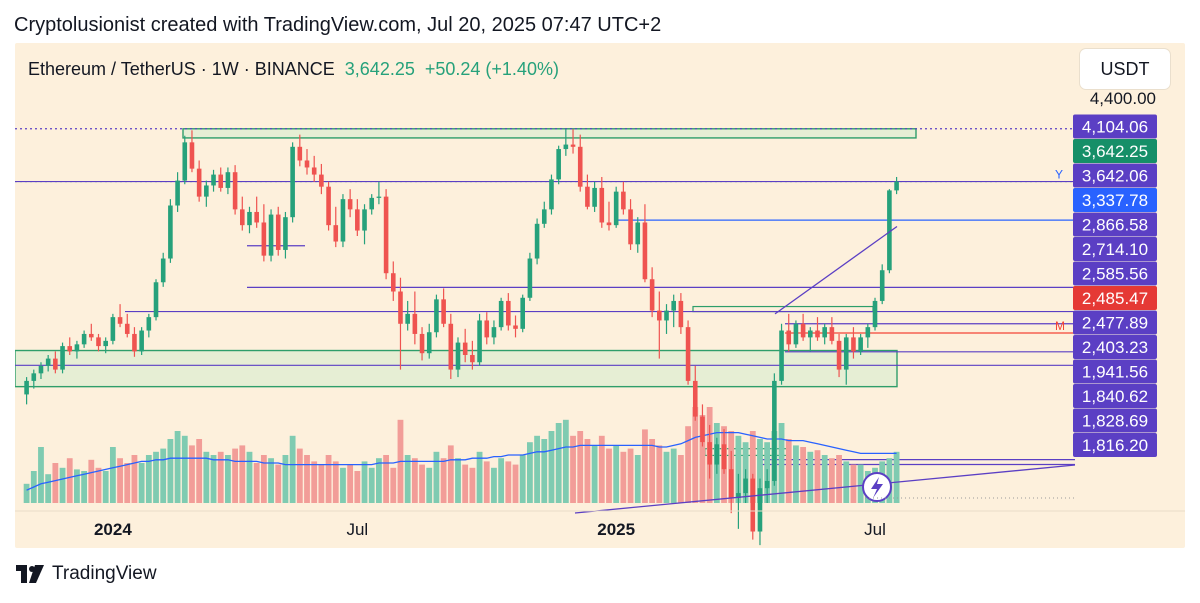 This screenshot has width=1200, height=603. Describe the element at coordinates (30, 574) in the screenshot. I see `tradingview-logo-icon` at that location.